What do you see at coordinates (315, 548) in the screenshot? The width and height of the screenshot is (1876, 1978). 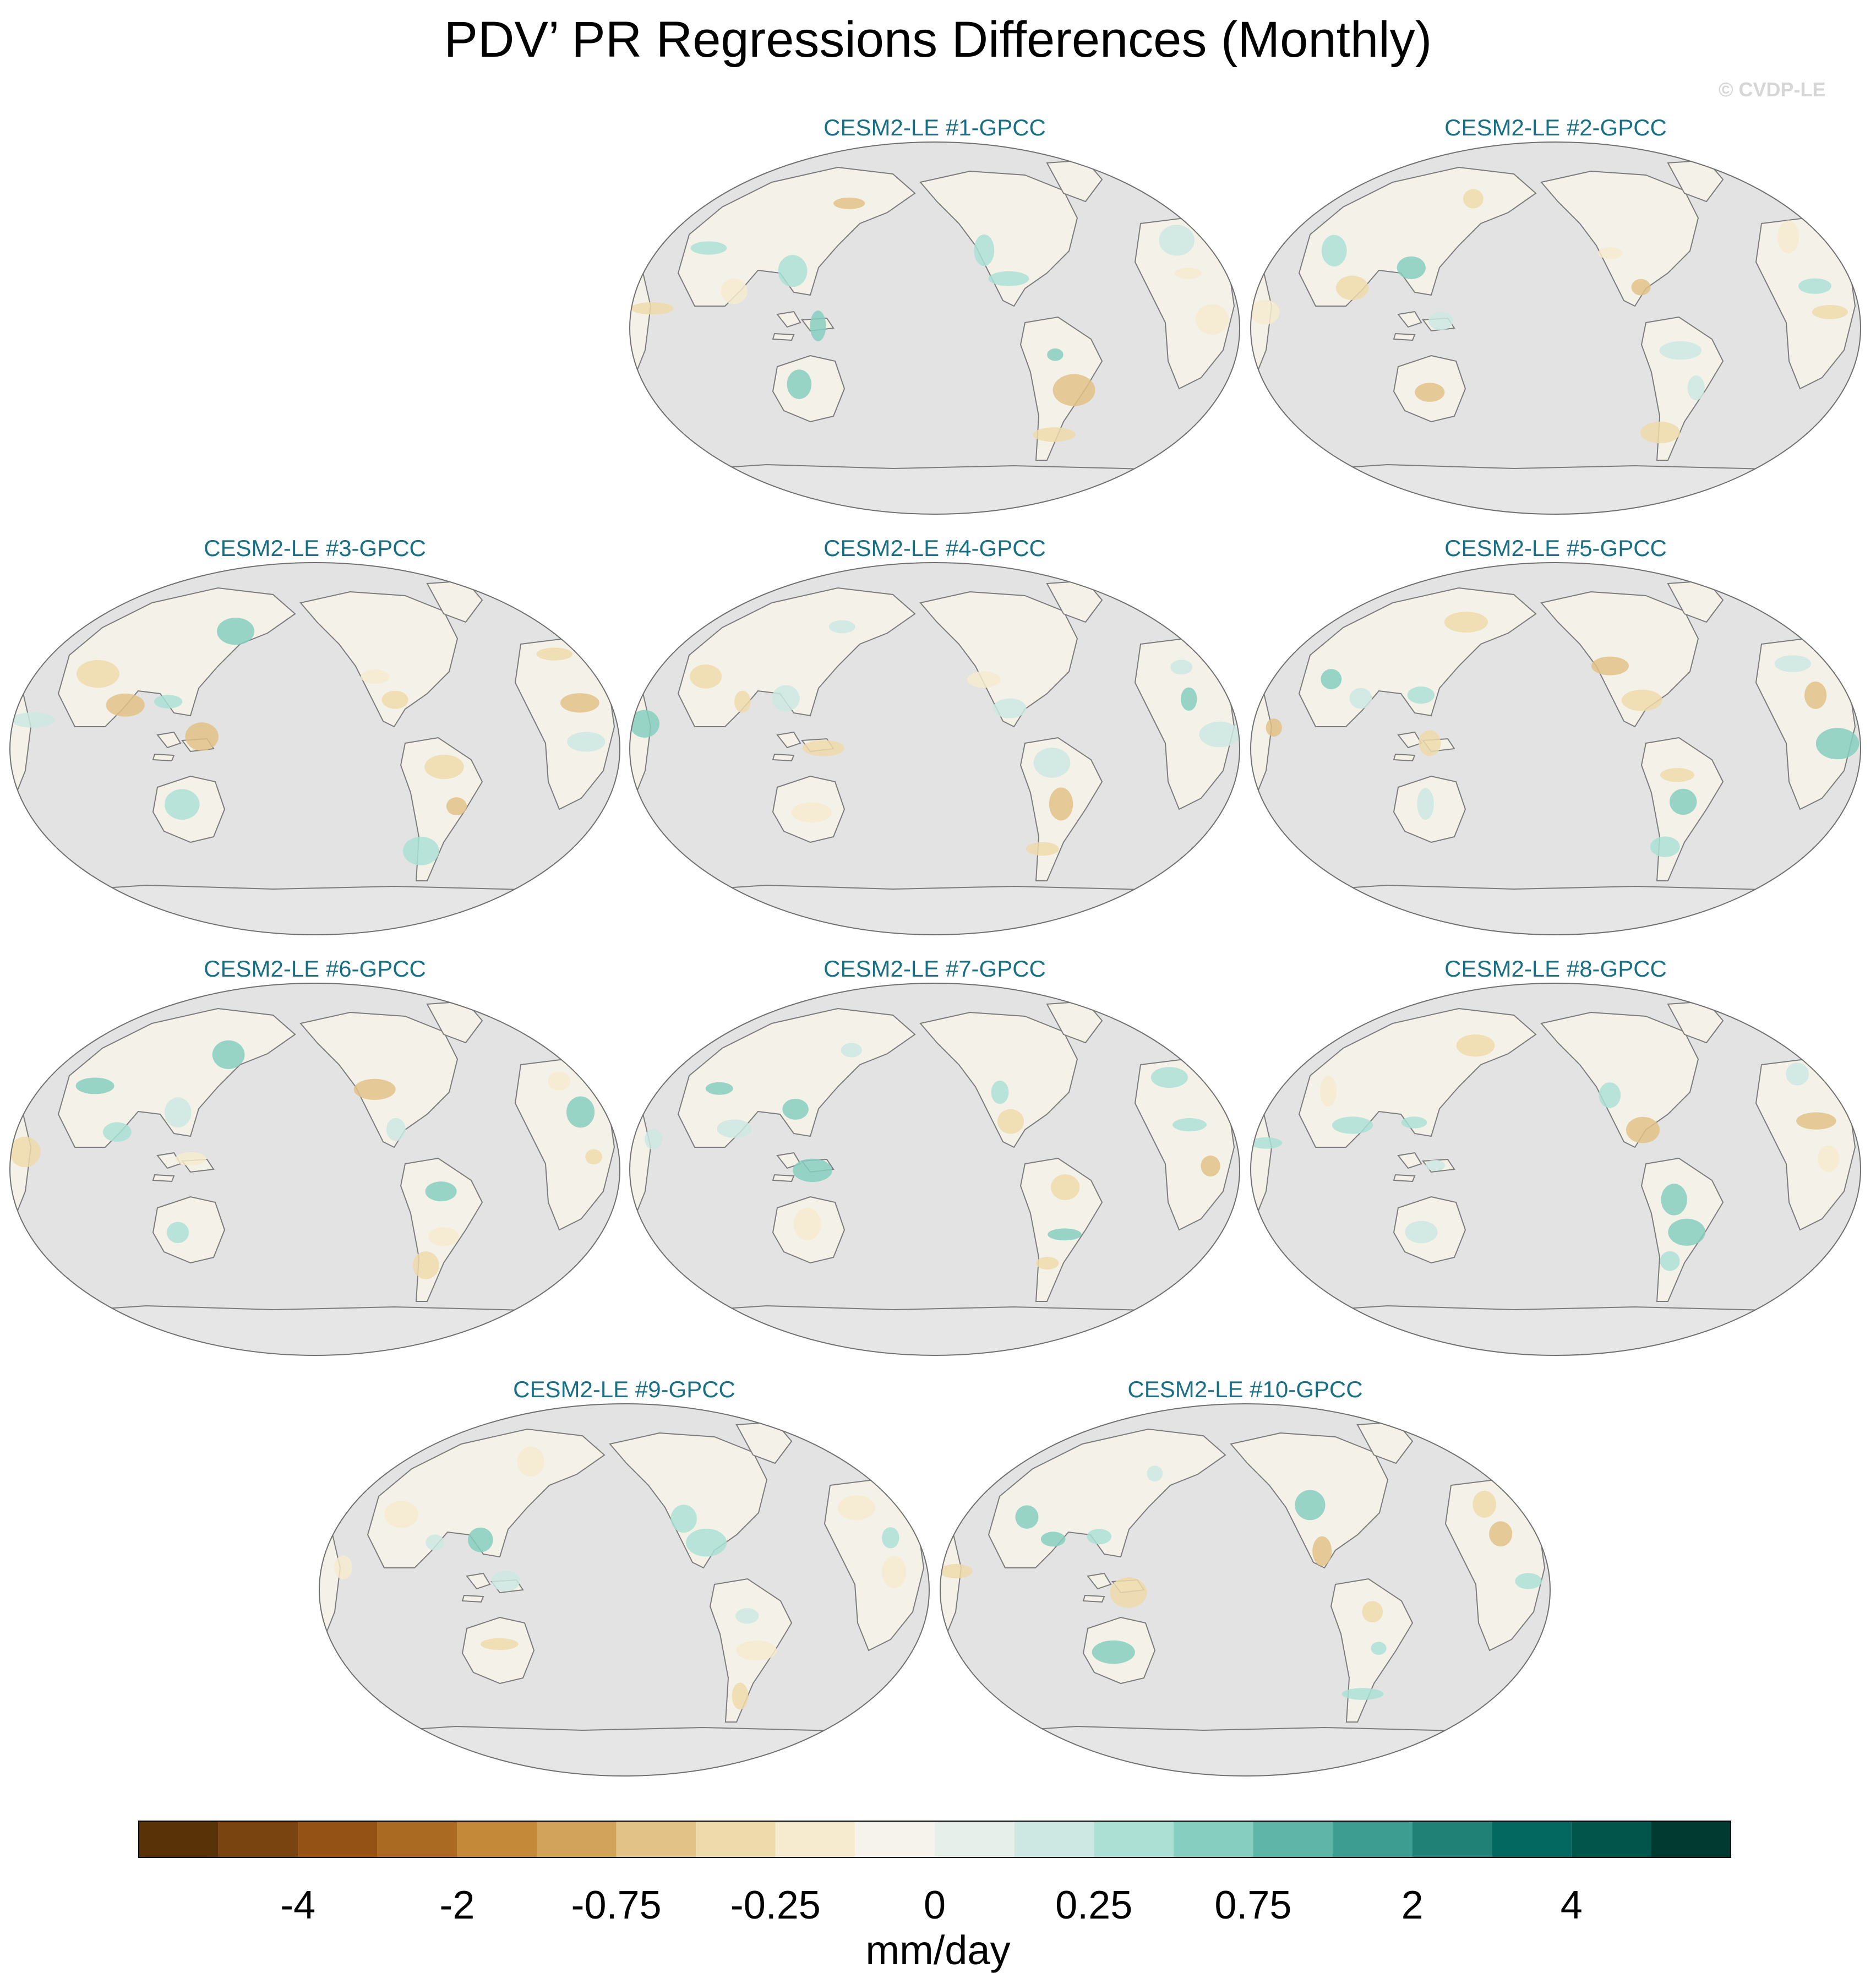 I see `panel-title: CESM2-LE #3-GPCC` at bounding box center [315, 548].